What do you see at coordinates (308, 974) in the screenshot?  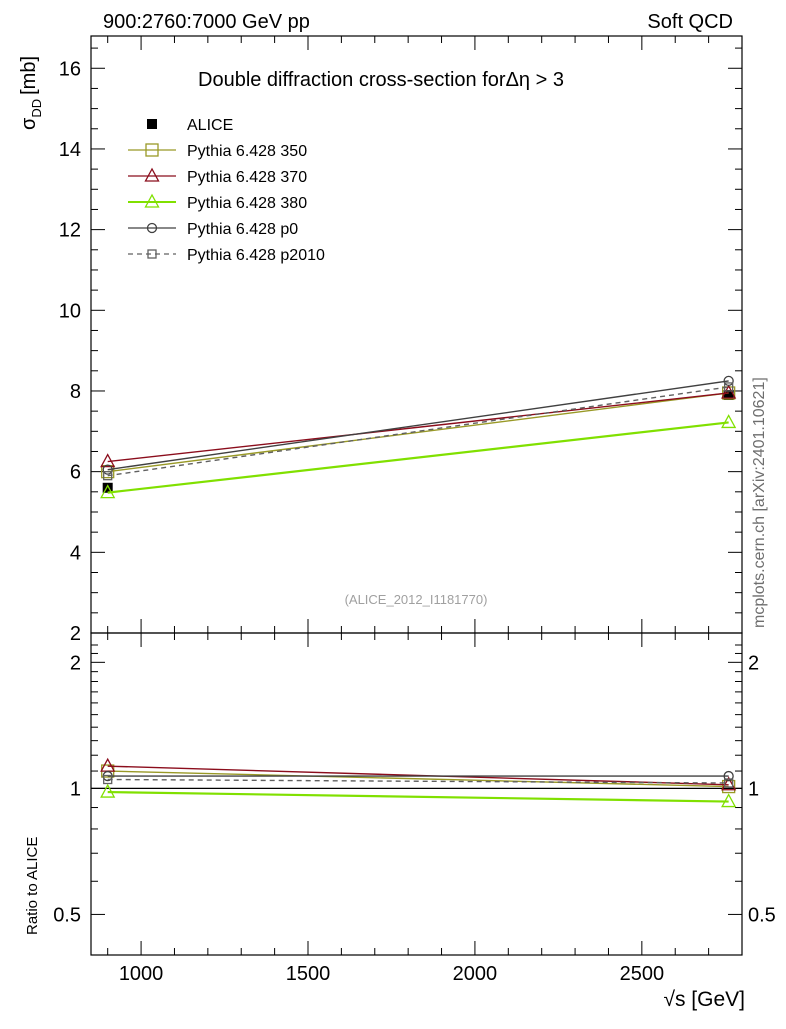 I see `x-tick-label: 1500` at bounding box center [308, 974].